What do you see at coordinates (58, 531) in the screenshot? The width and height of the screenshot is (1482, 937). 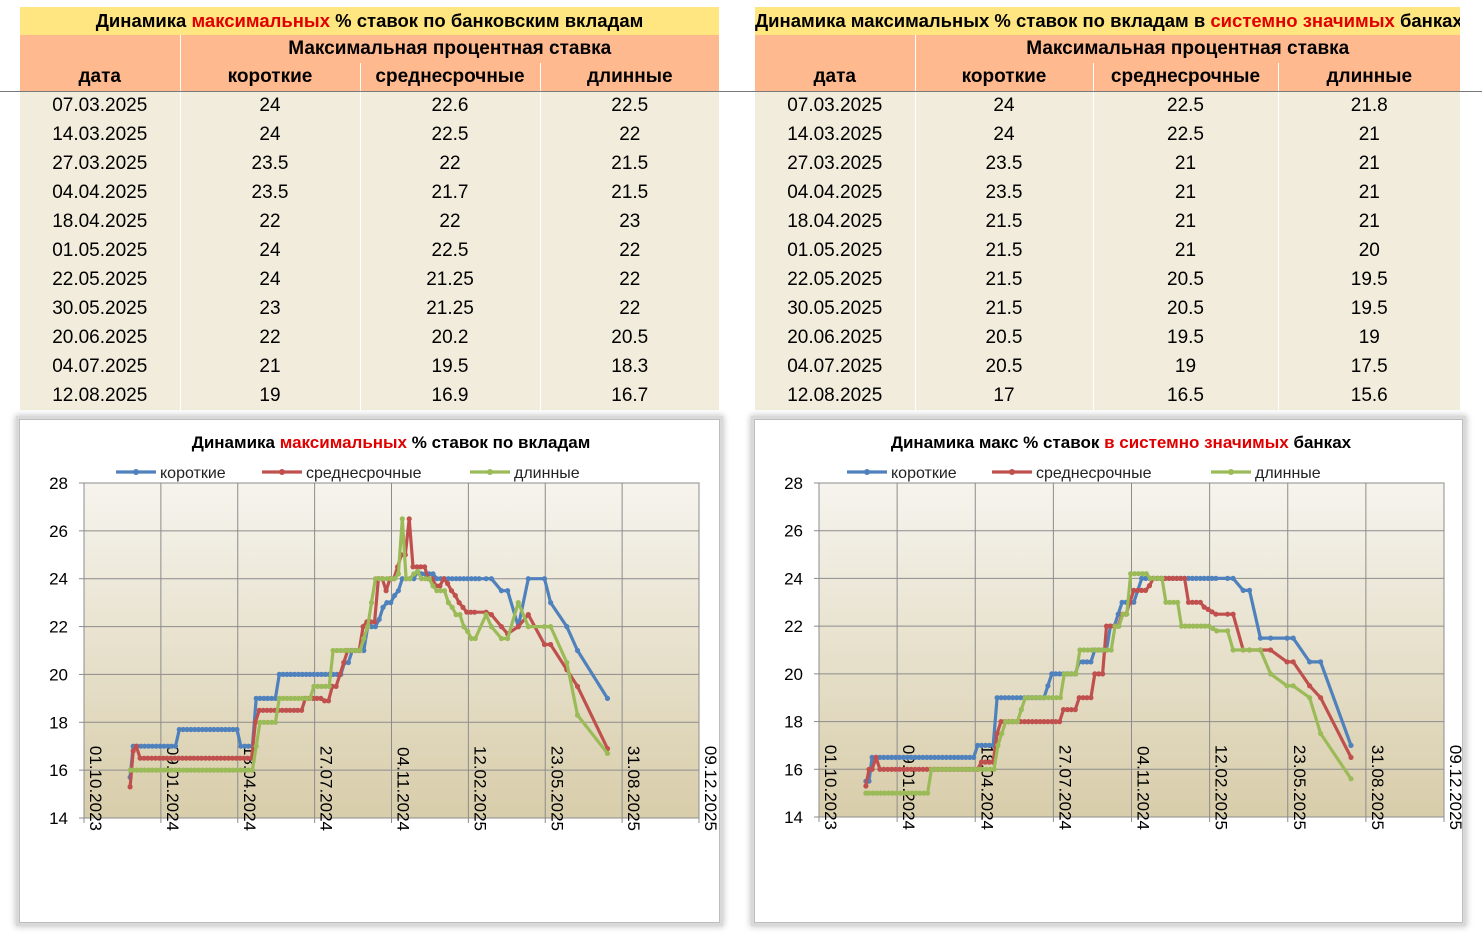 I see `y-tick-label: 26` at bounding box center [58, 531].